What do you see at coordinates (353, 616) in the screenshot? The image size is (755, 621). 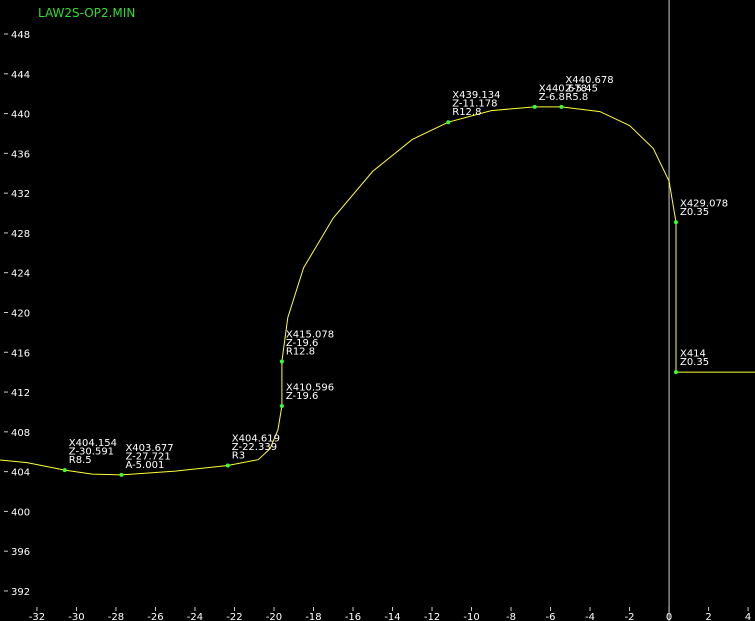 I see `x-tick-label: -16` at bounding box center [353, 616].